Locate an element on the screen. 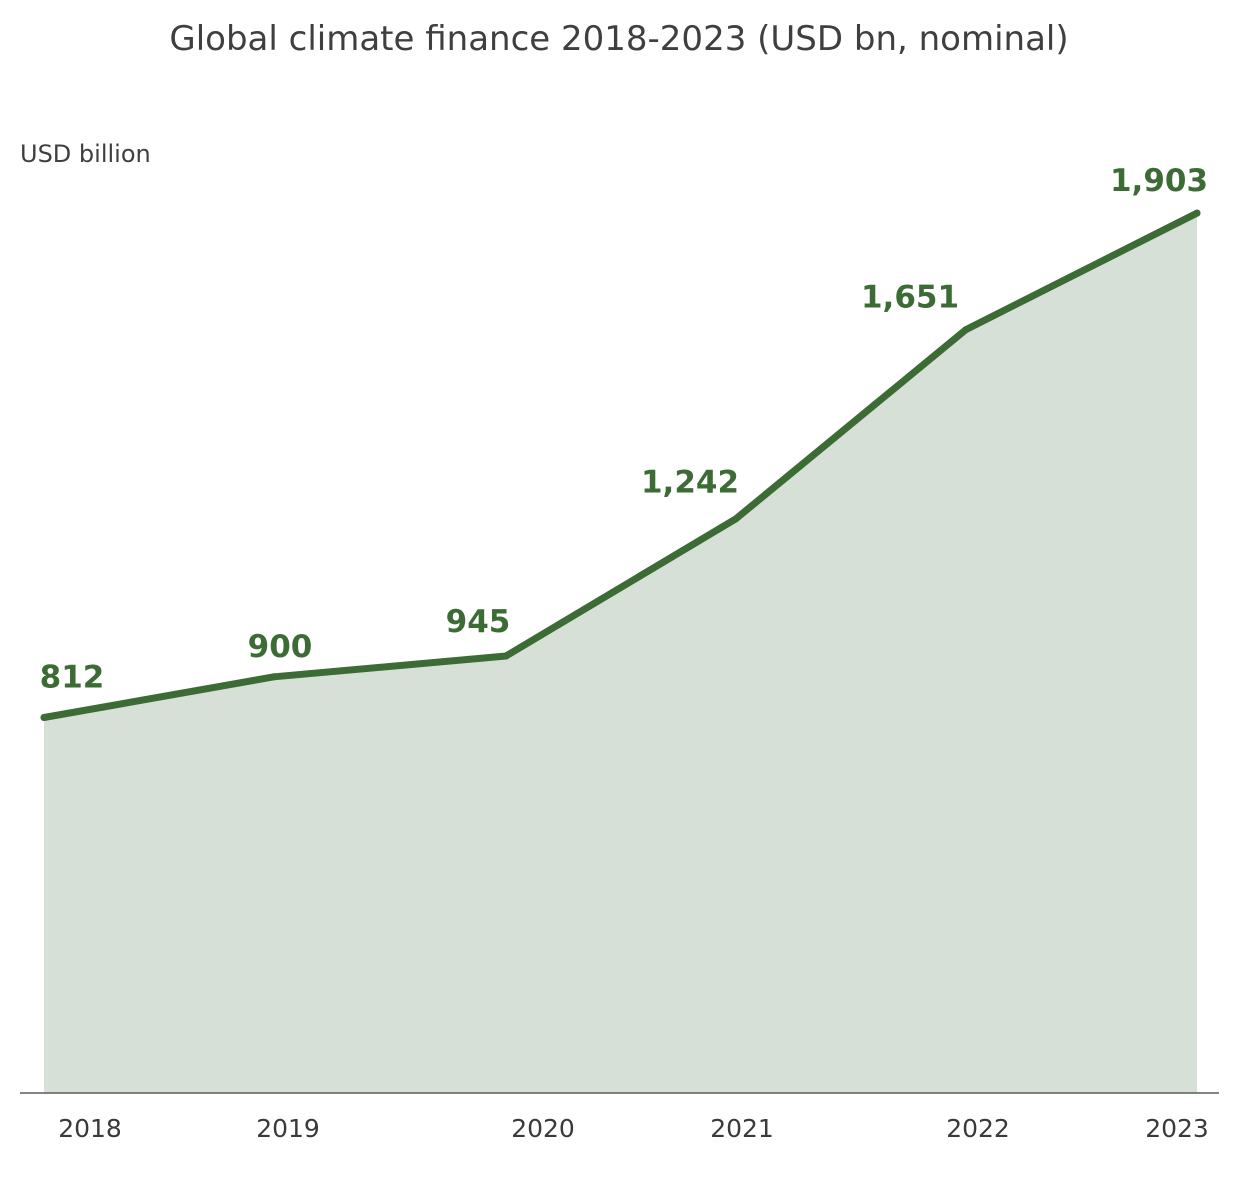 This screenshot has width=1242, height=1177. x-axis-ticks: 2018 2019 2020 2021 2022 2023 is located at coordinates (633, 1128).